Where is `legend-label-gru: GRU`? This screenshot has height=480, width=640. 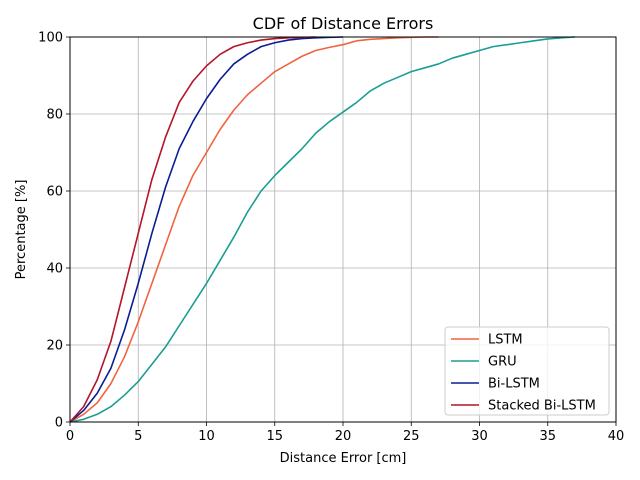 legend-label-gru: GRU is located at coordinates (502, 362).